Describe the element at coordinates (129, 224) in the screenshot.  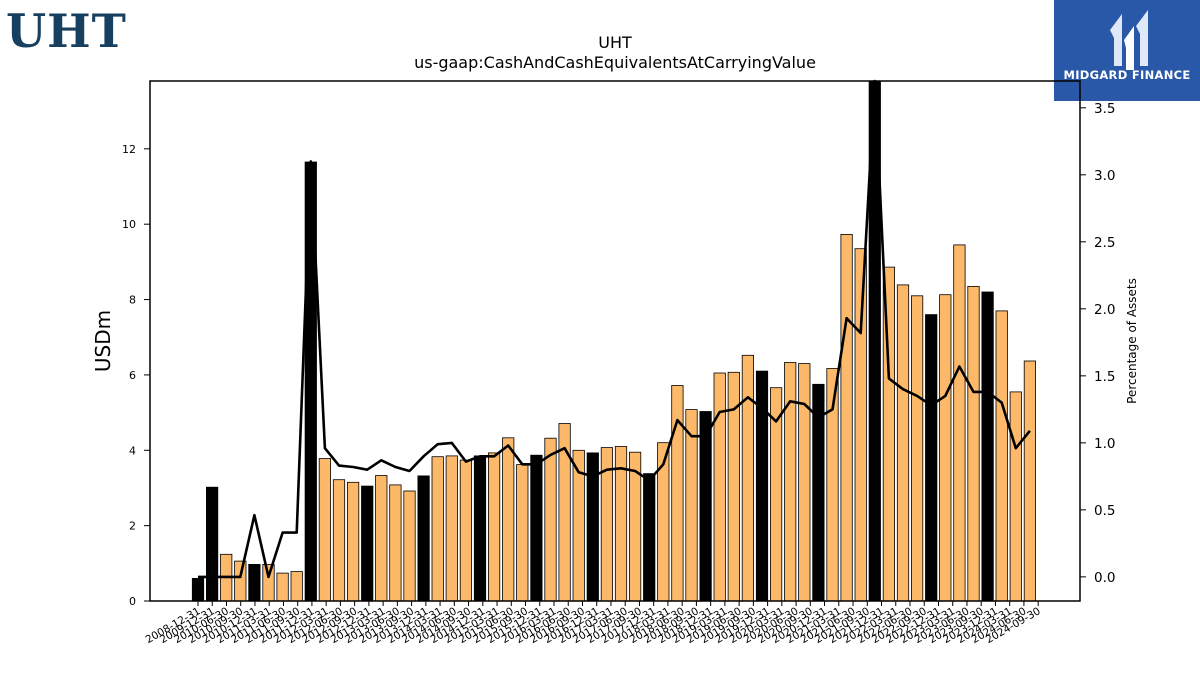
I see `y-tick-label: 10` at that location.